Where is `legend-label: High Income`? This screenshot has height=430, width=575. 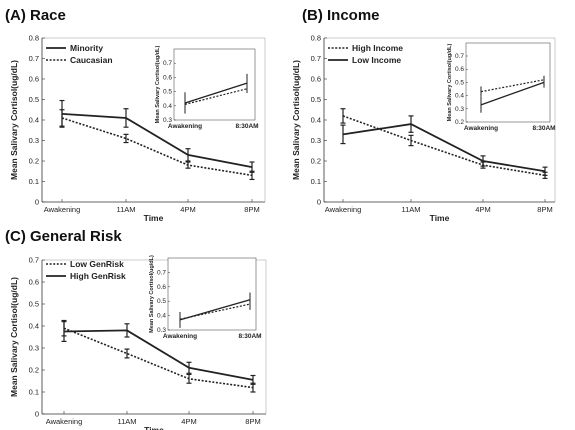 legend-label: High Income is located at coordinates (377, 48).